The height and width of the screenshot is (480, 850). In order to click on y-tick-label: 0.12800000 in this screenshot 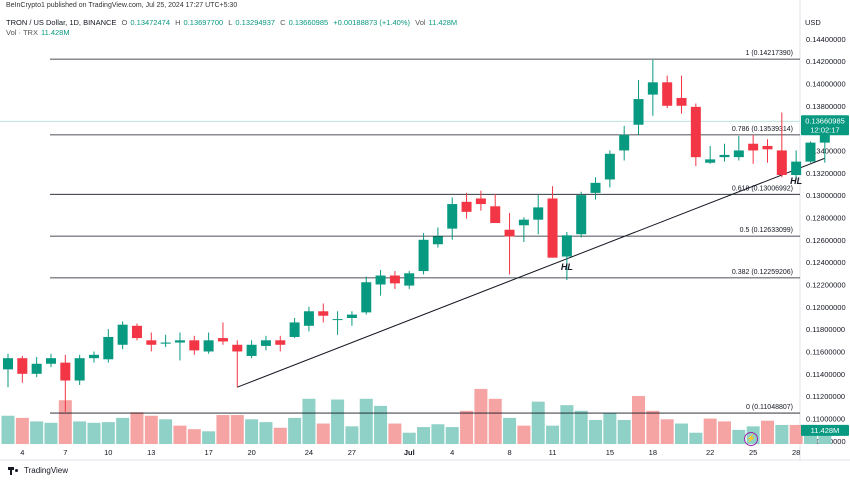, I will do `click(826, 217)`.